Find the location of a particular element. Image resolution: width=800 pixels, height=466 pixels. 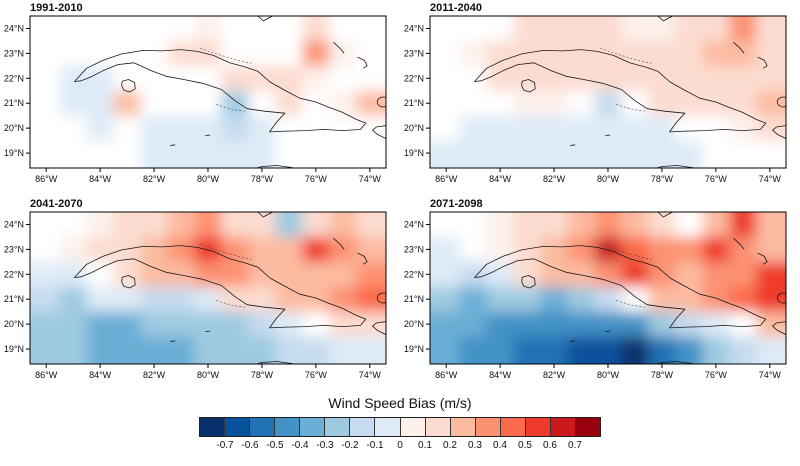

colorbar-tick-label: 0.2 is located at coordinates (450, 445).